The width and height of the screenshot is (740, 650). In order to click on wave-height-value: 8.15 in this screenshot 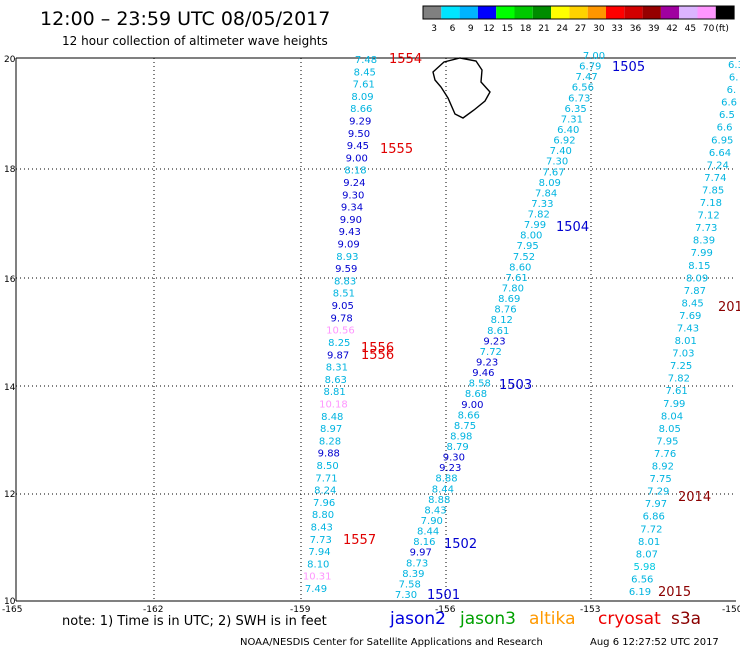, I will do `click(699, 266)`.